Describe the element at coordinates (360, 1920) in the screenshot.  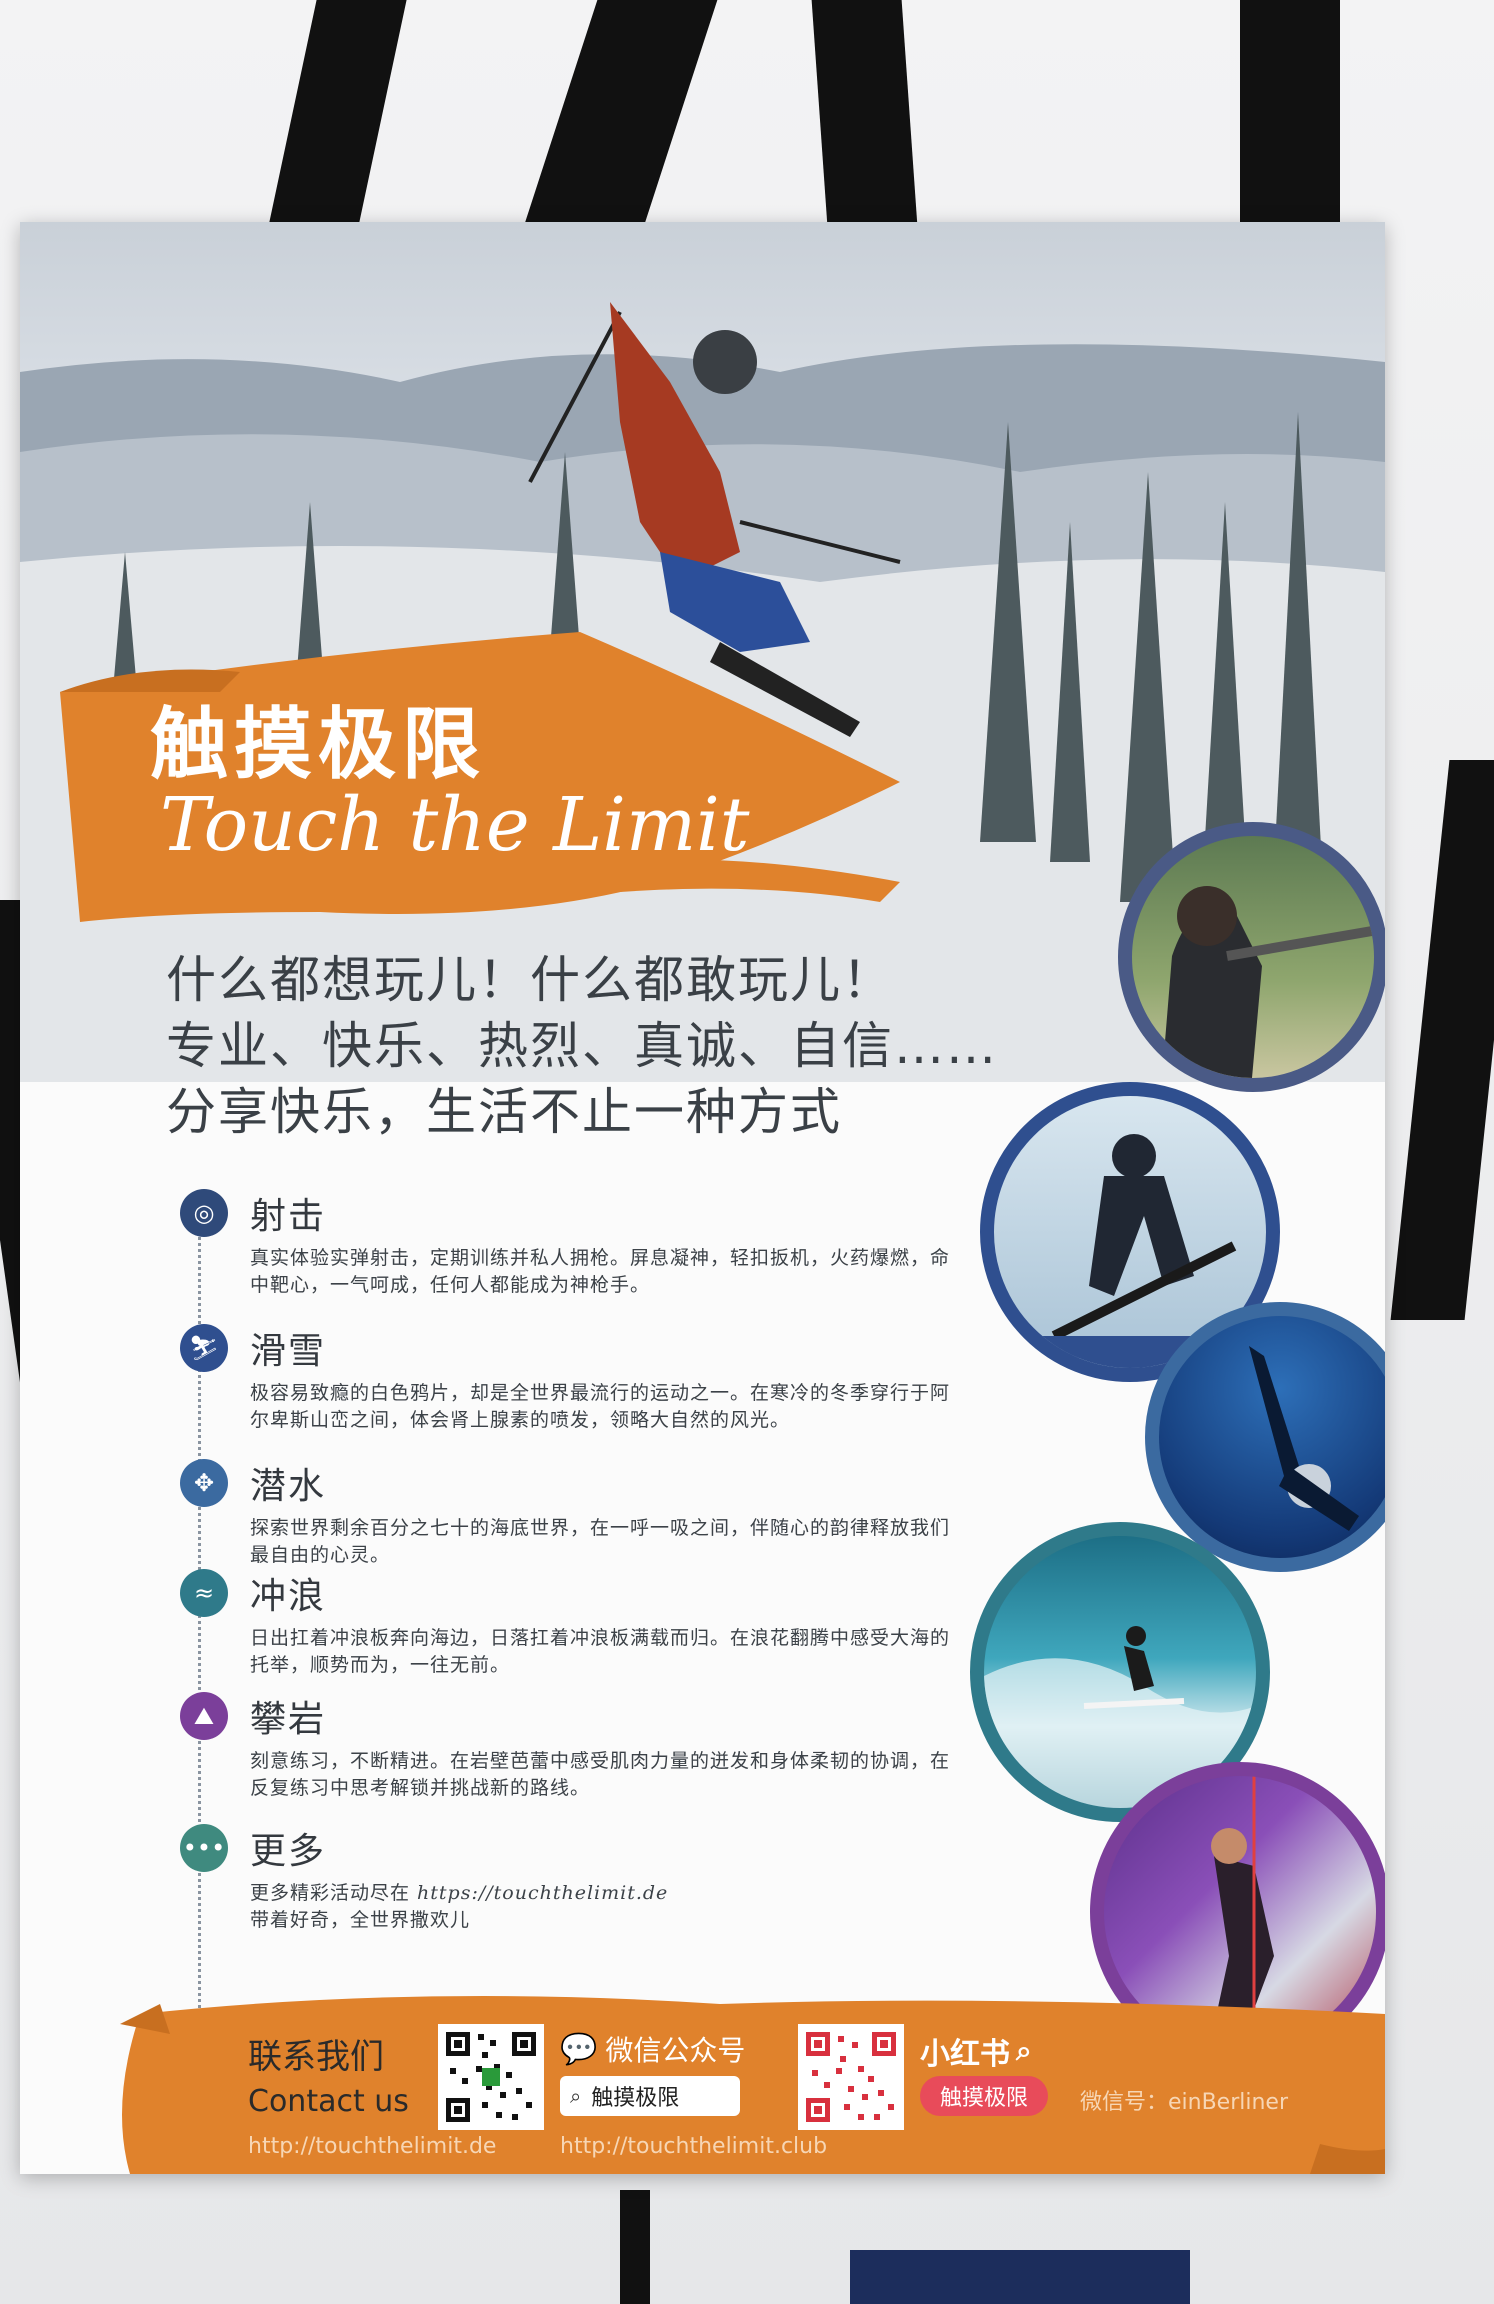
I see `more-line2: 带着好奇，全世界撒欢儿` at that location.